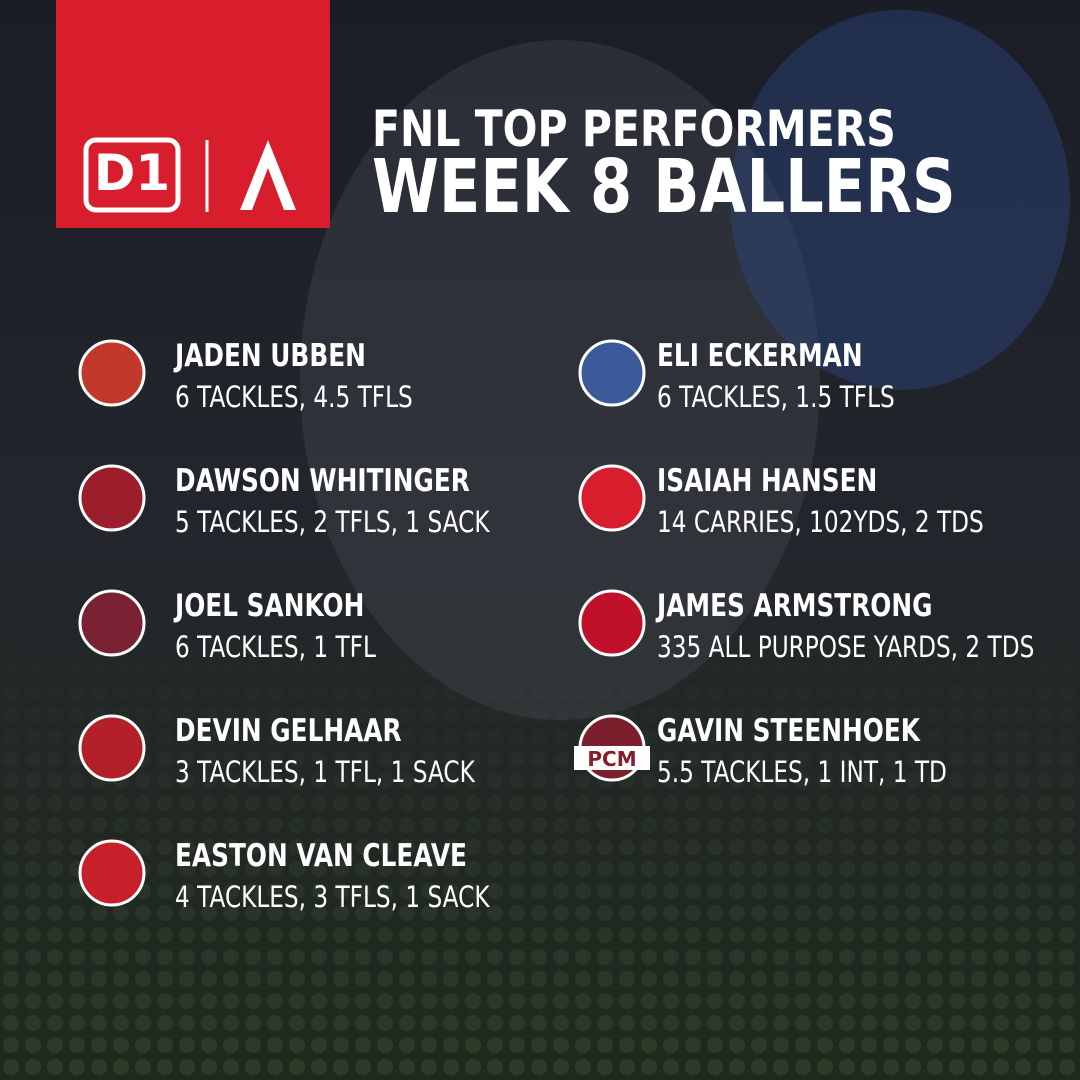  Describe the element at coordinates (776, 398) in the screenshot. I see `player-stat: 6 TACKLES, 1.5 TFLS` at that location.